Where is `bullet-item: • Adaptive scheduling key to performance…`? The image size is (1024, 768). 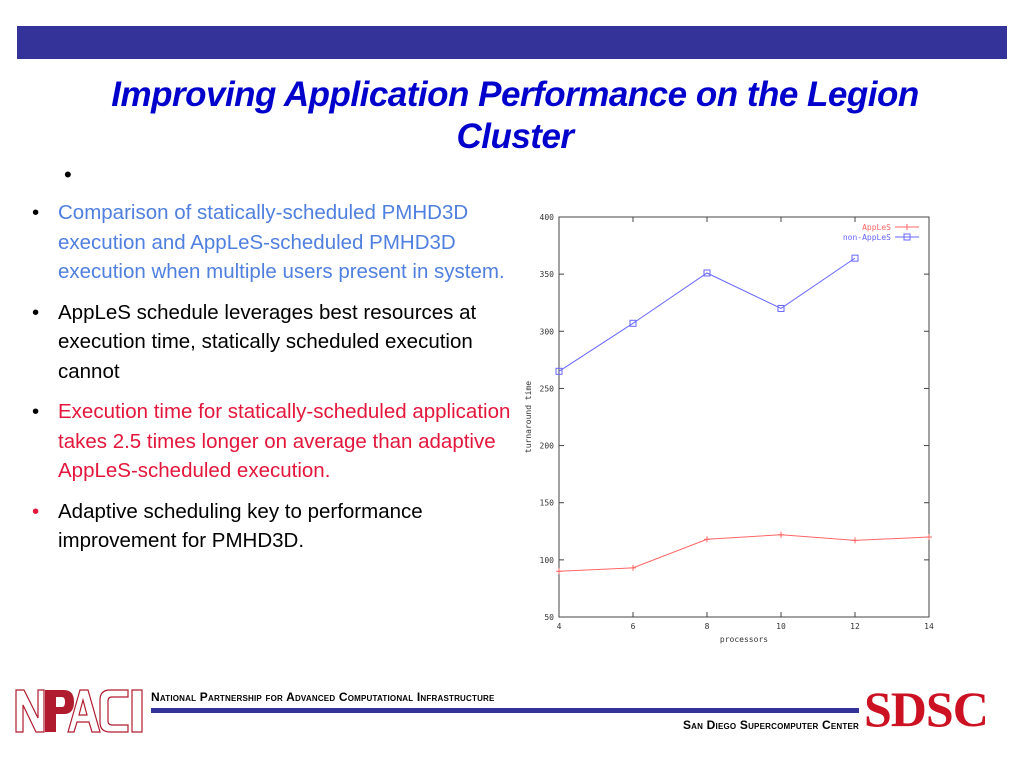
bullet-item: • Adaptive scheduling key to performance… is located at coordinates (275, 526).